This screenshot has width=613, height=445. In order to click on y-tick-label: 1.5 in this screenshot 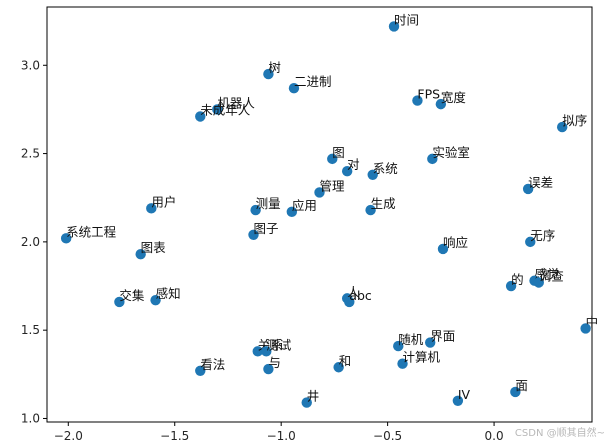, I will do `click(30, 330)`.